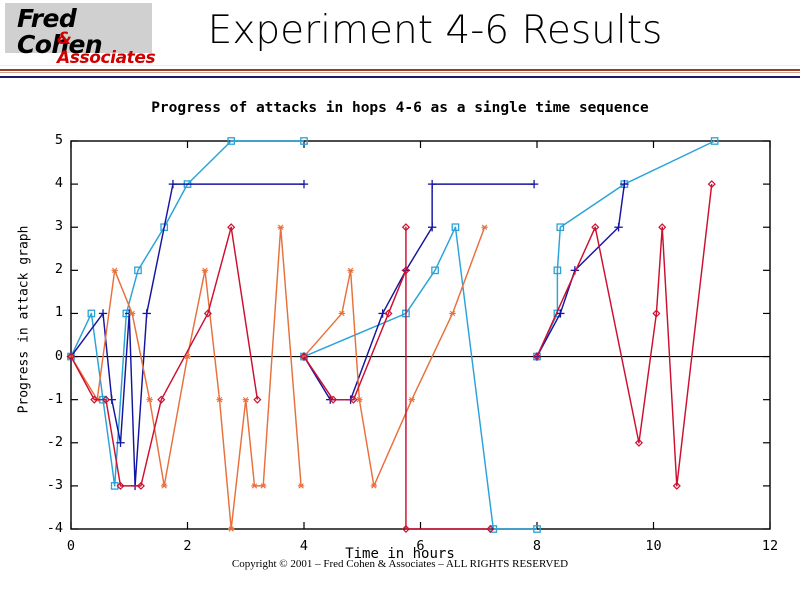 The width and height of the screenshot is (800, 600). Describe the element at coordinates (164, 356) in the screenshot. I see `series-run-4-crimson` at that location.